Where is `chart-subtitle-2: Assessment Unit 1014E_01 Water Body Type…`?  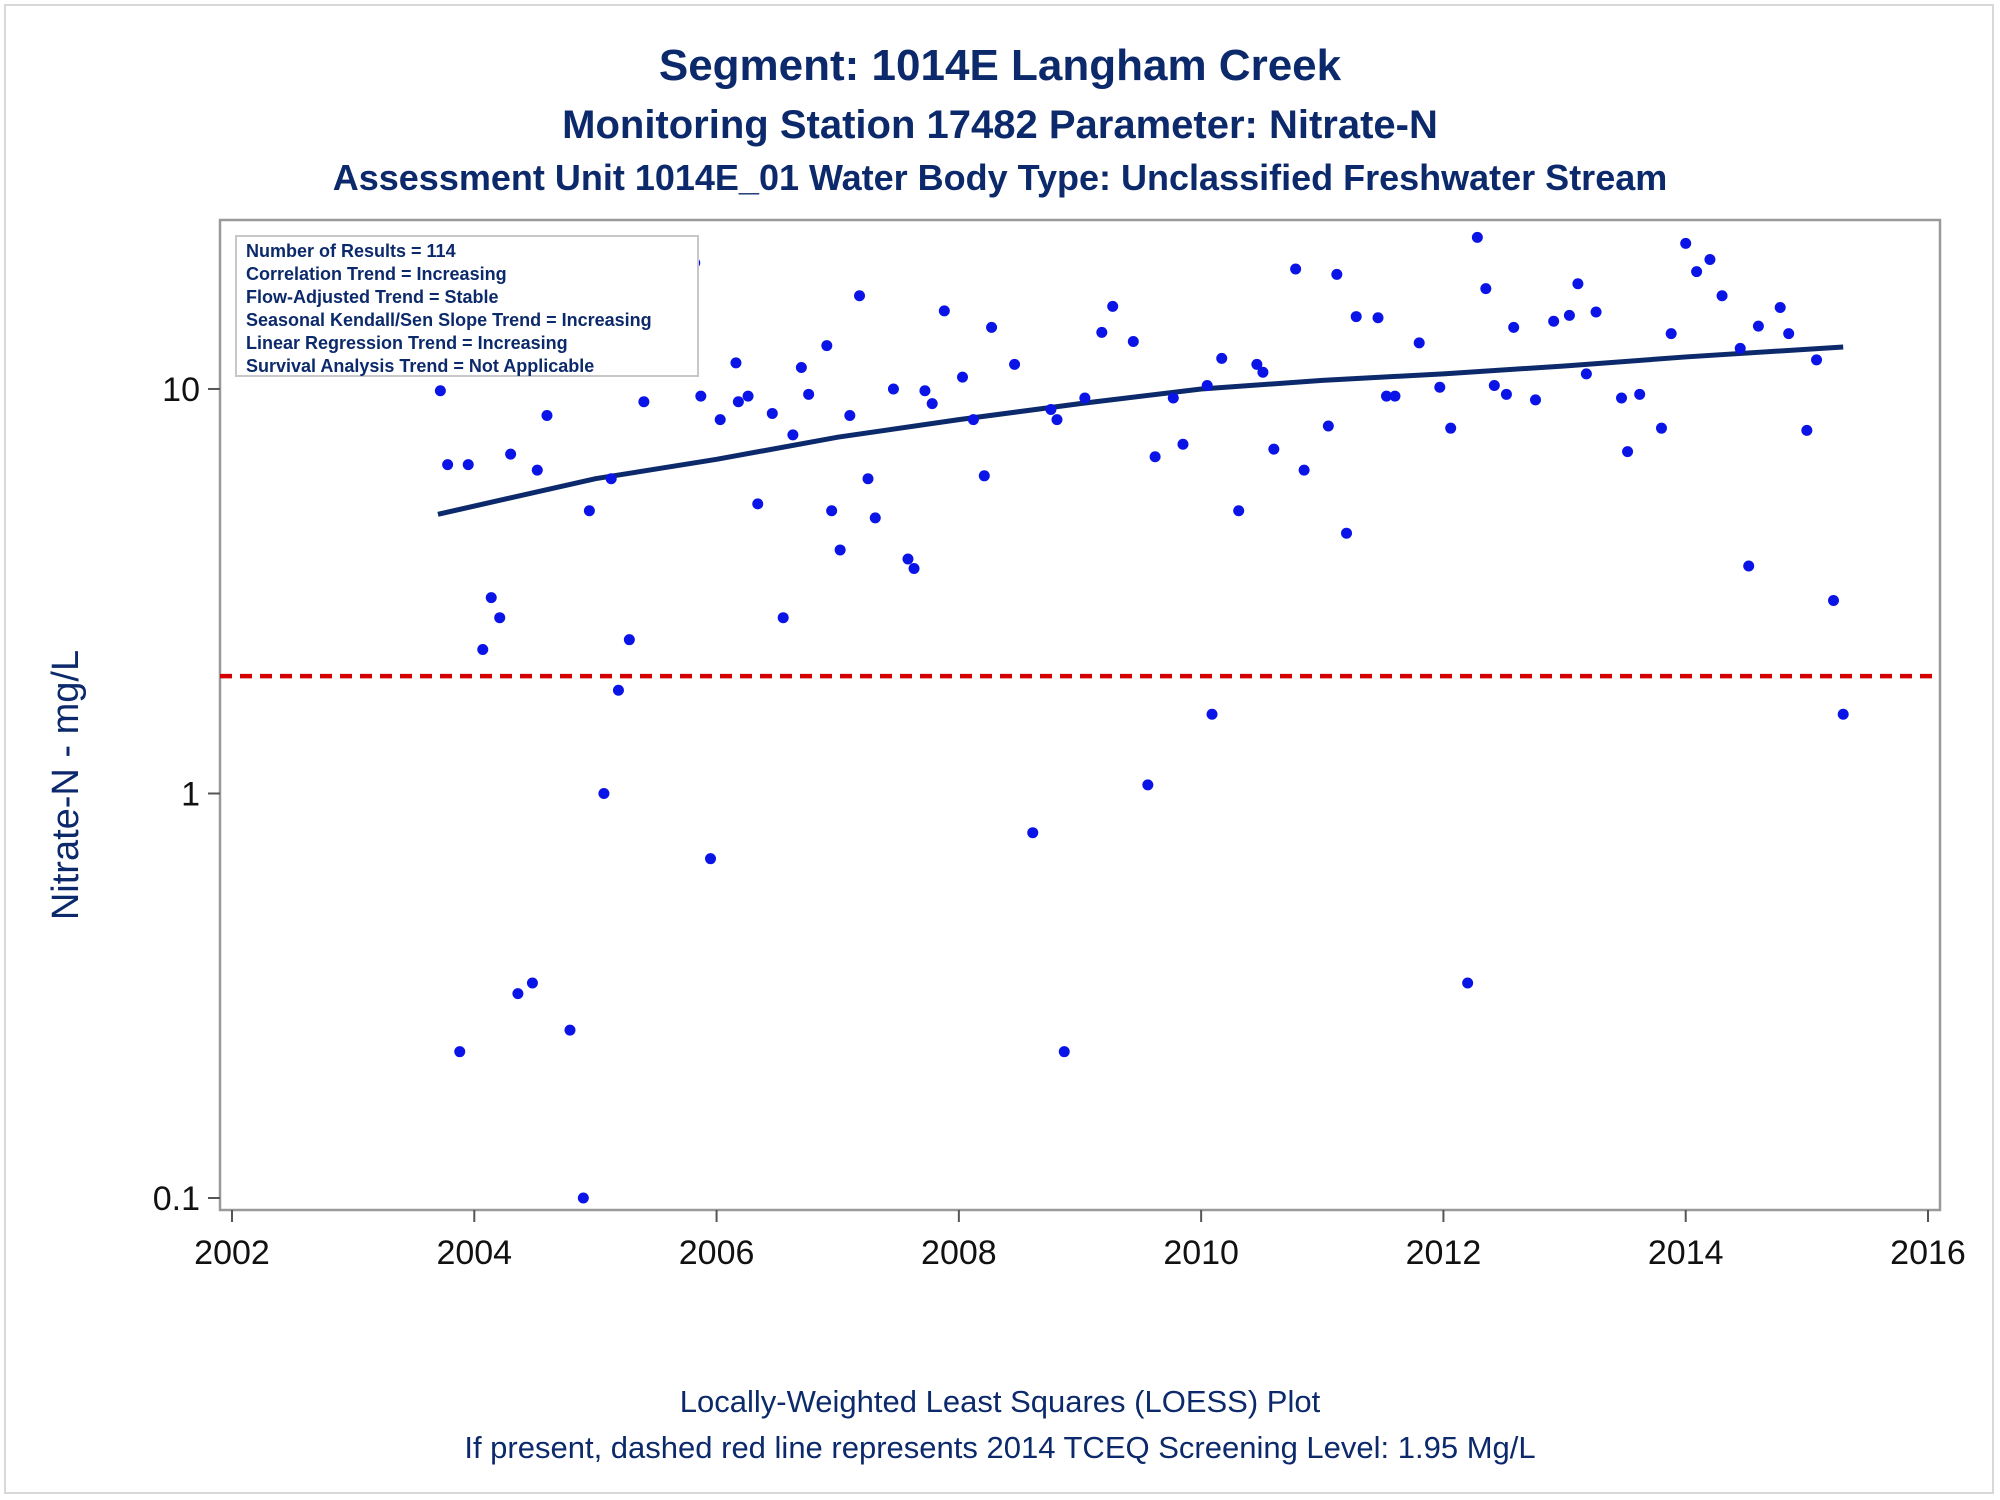 chart-subtitle-2: Assessment Unit 1014E_01 Water Body Type… is located at coordinates (1000, 177).